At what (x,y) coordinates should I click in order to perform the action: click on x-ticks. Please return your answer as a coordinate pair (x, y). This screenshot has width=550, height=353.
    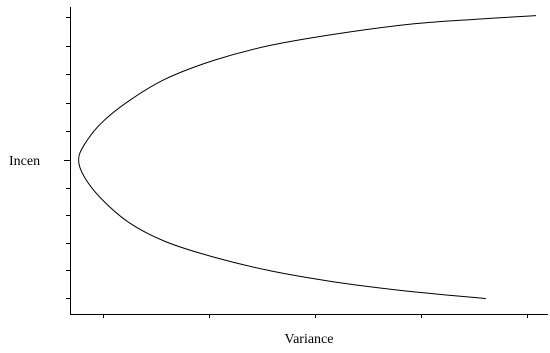
    Looking at the image, I should click on (315, 316).